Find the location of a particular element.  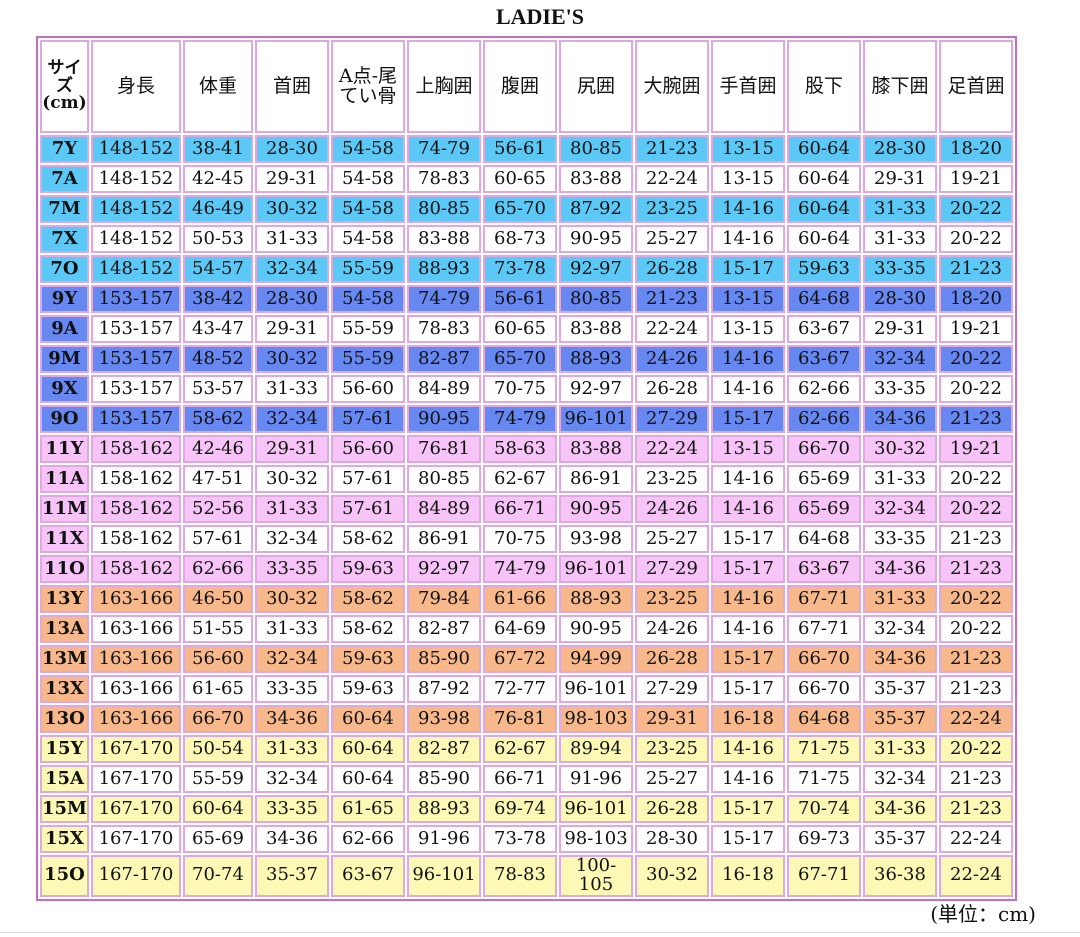

size-cell: 15X is located at coordinates (64, 839).